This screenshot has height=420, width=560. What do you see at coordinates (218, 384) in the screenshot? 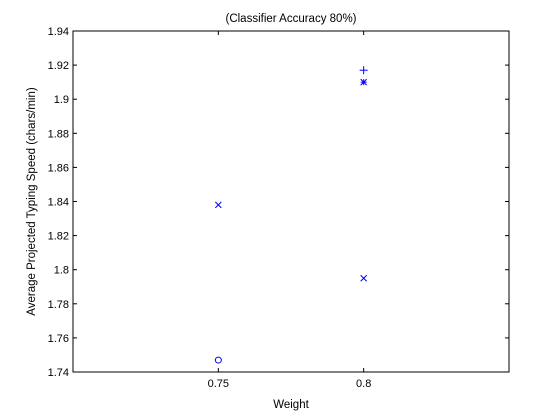
I see `x-tick-label: 0.75` at bounding box center [218, 384].